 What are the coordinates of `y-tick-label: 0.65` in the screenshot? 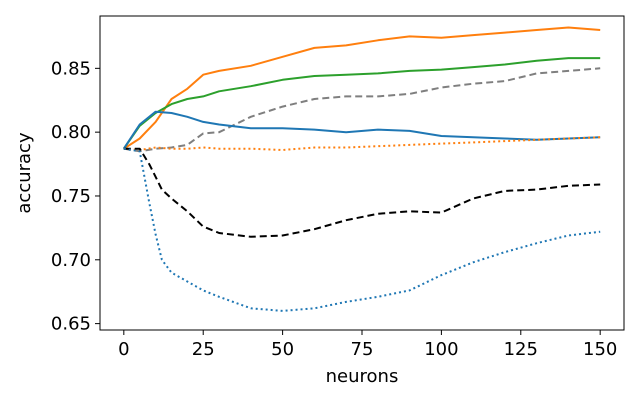 It's located at (71, 324).